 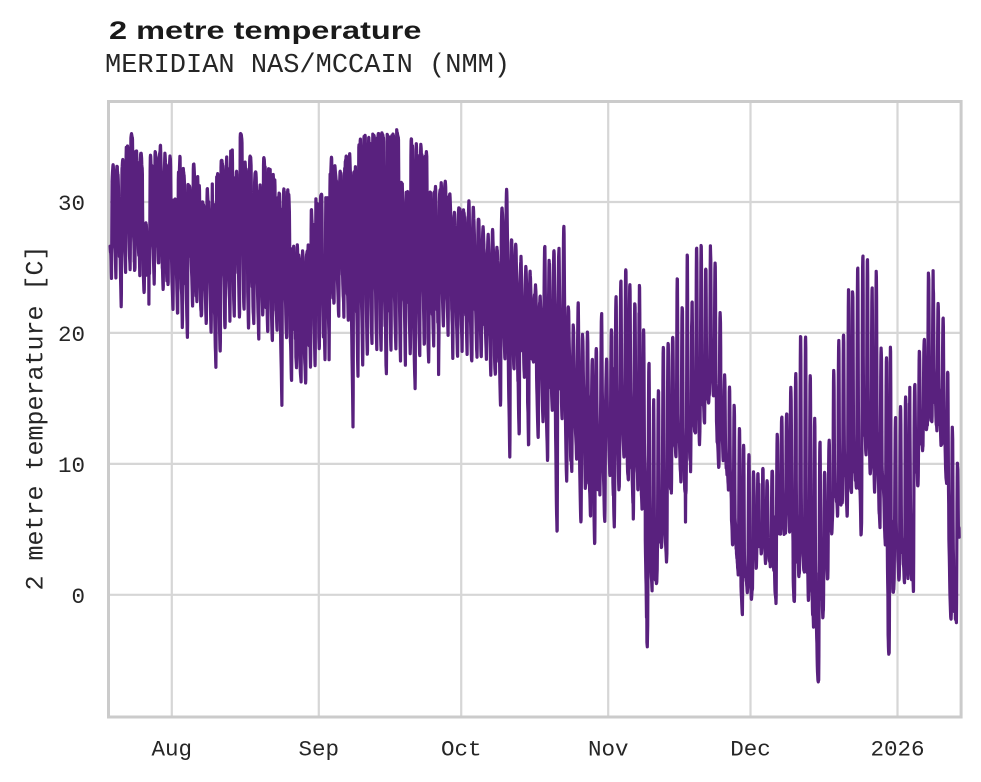 What do you see at coordinates (172, 750) in the screenshot?
I see `svg-text: Aug` at bounding box center [172, 750].